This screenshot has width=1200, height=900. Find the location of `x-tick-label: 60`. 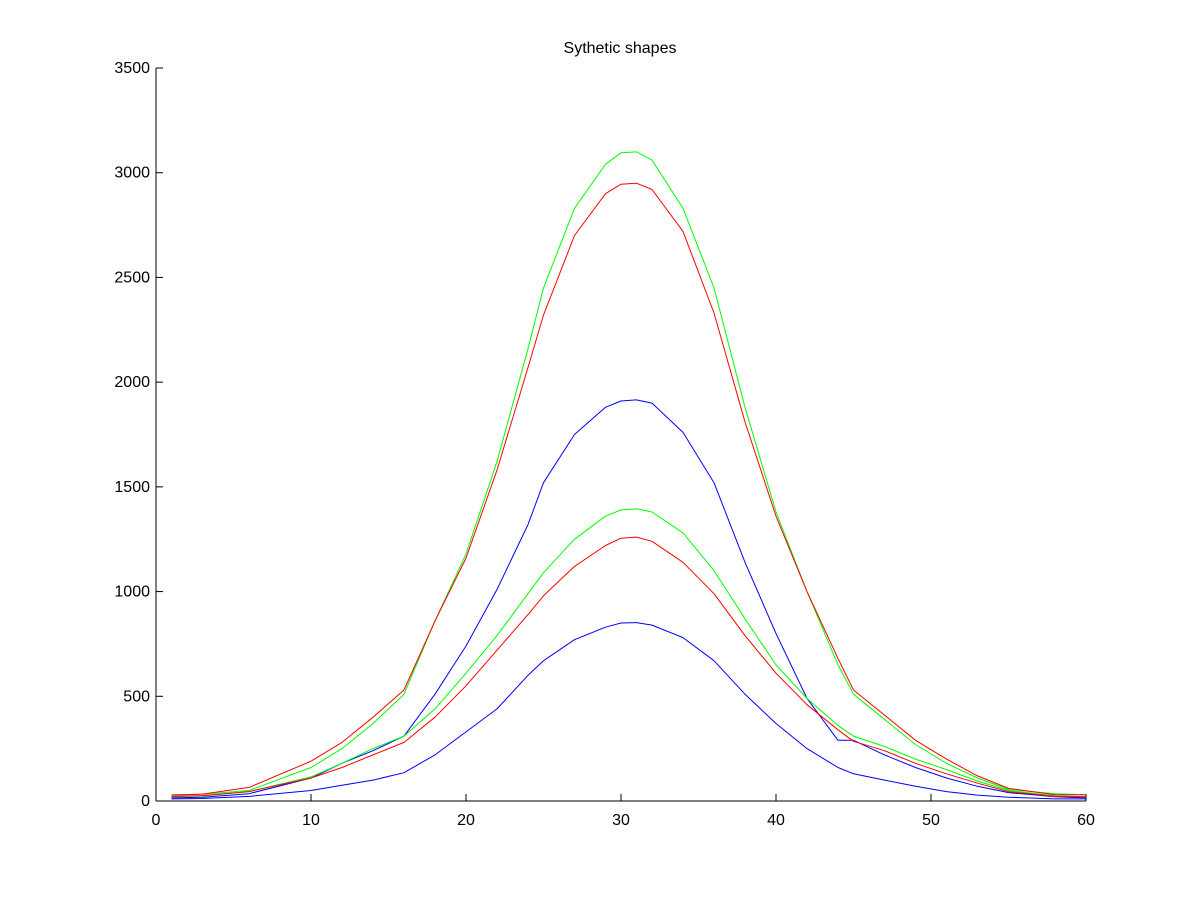

x-tick-label: 60 is located at coordinates (1086, 820).